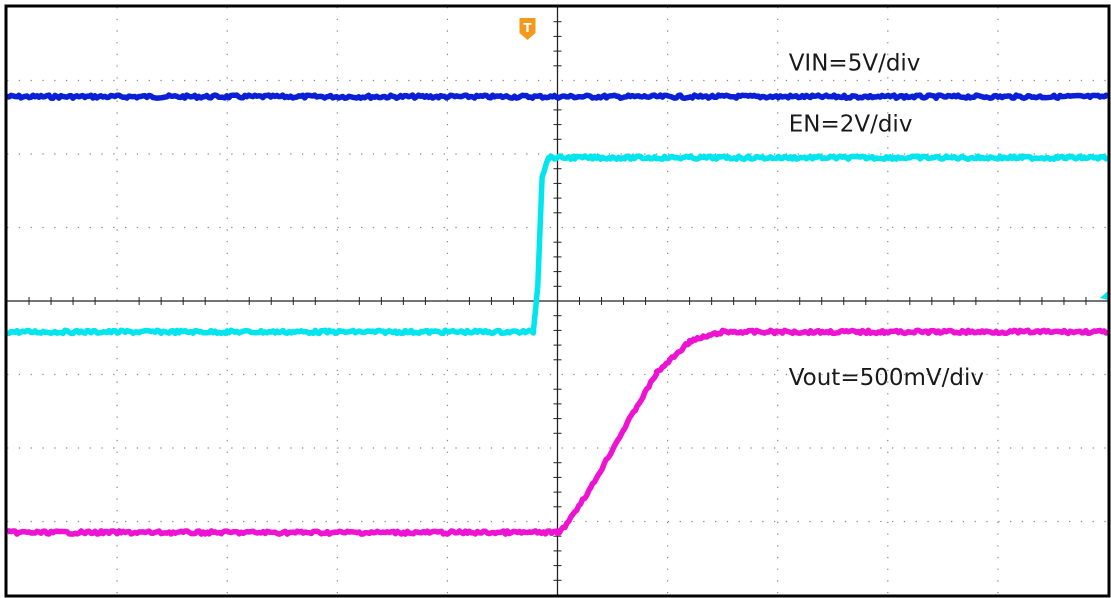  What do you see at coordinates (886, 221) in the screenshot?
I see `trace-labels: VIN=5V/div EN=2V/div Vout=500mV/div` at bounding box center [886, 221].